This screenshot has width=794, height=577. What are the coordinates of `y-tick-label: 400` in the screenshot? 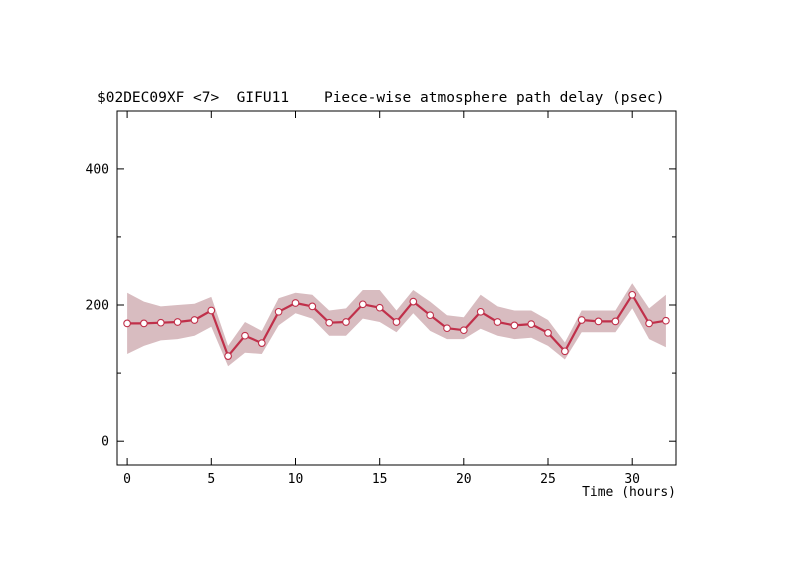 It's located at (97, 169).